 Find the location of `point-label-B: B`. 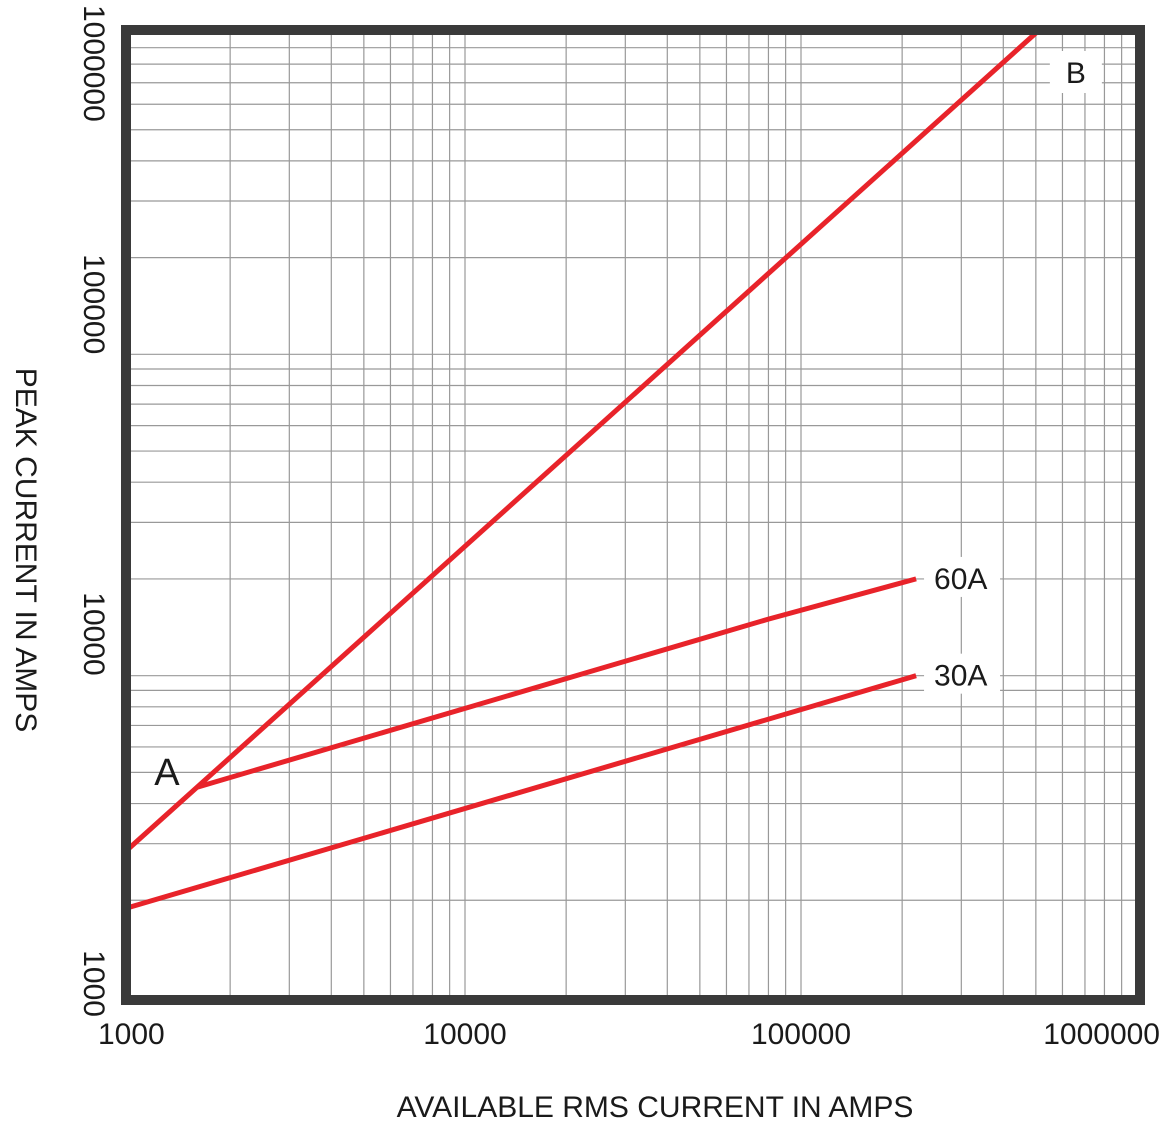

point-label-B: B is located at coordinates (1076, 73).